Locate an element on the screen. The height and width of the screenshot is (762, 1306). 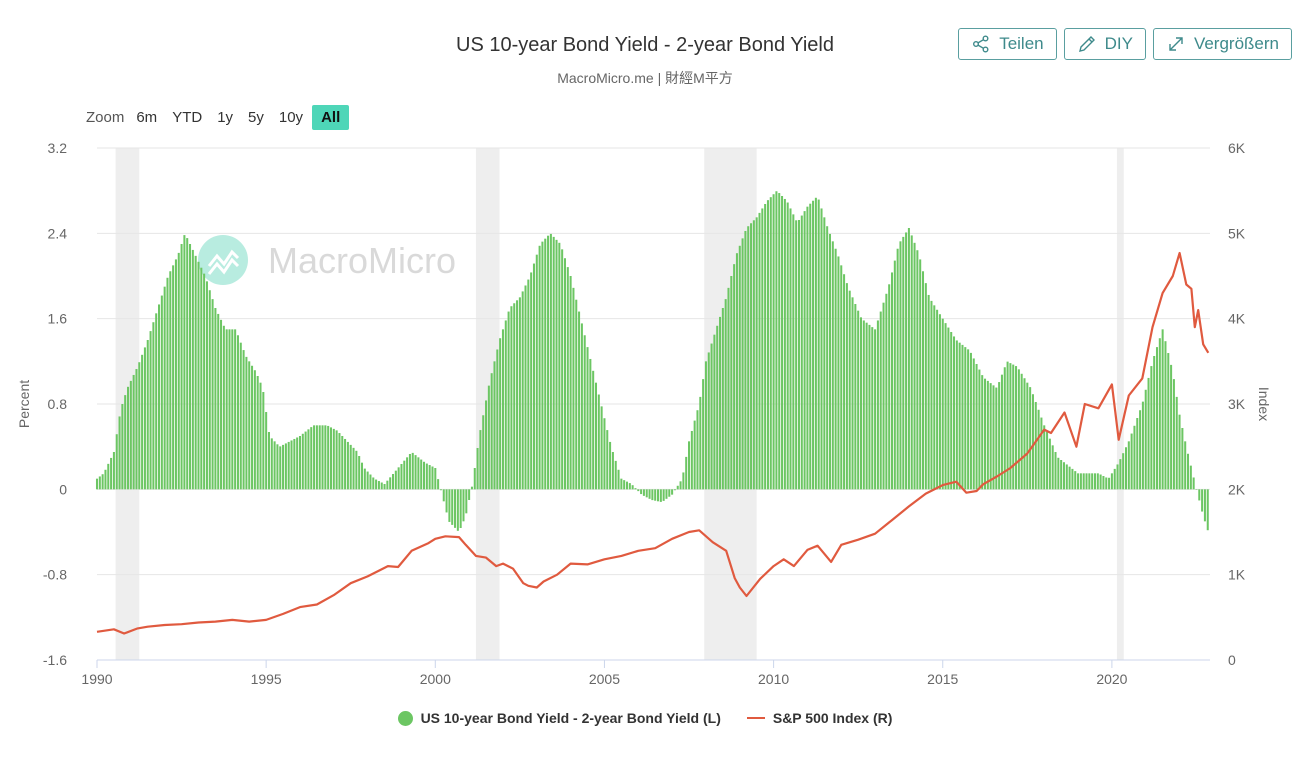
share-button: Teilen is located at coordinates (1007, 44).